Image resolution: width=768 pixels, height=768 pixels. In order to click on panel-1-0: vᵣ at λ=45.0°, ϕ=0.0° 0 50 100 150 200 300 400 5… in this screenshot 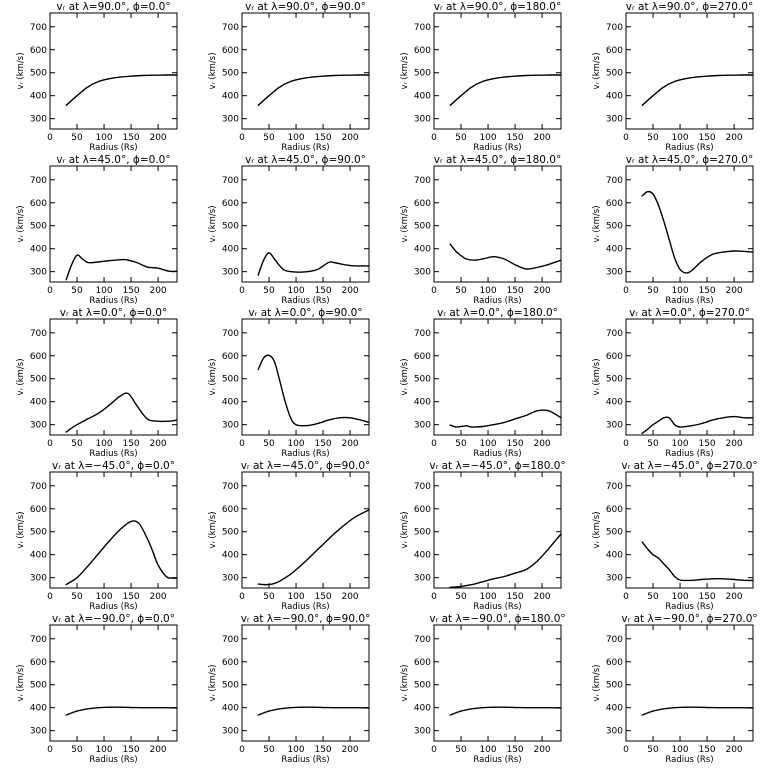, I will do `click(97, 230)`.